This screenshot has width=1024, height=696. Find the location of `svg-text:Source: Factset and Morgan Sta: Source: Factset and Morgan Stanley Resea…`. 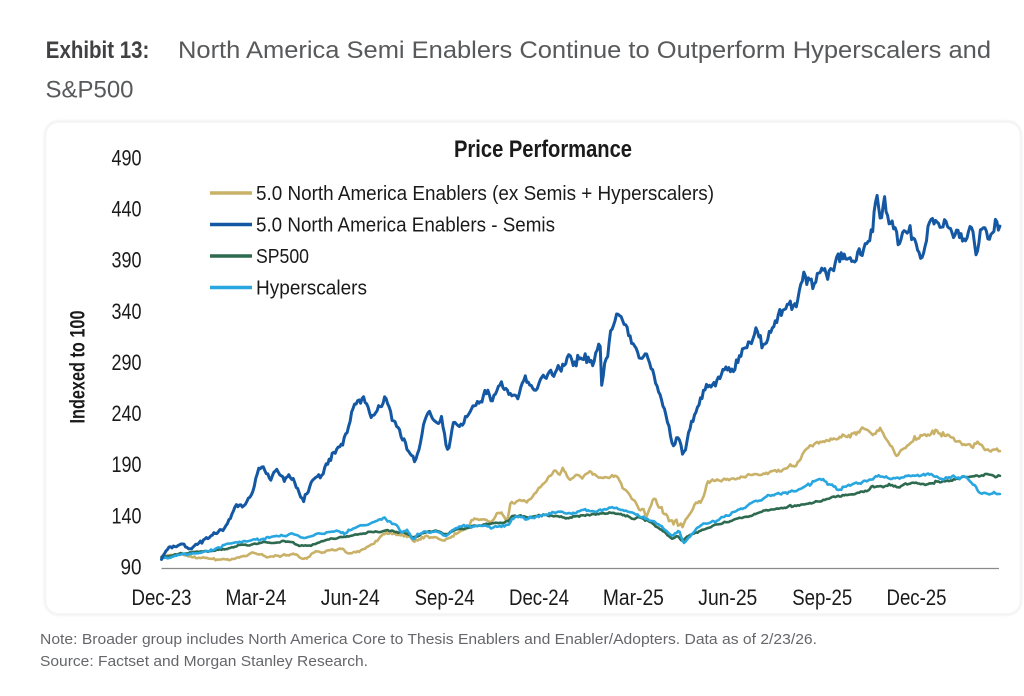

svg-text:Source: Factset and Morgan Sta: Source: Factset and Morgan Stanley Resea… is located at coordinates (204, 661).